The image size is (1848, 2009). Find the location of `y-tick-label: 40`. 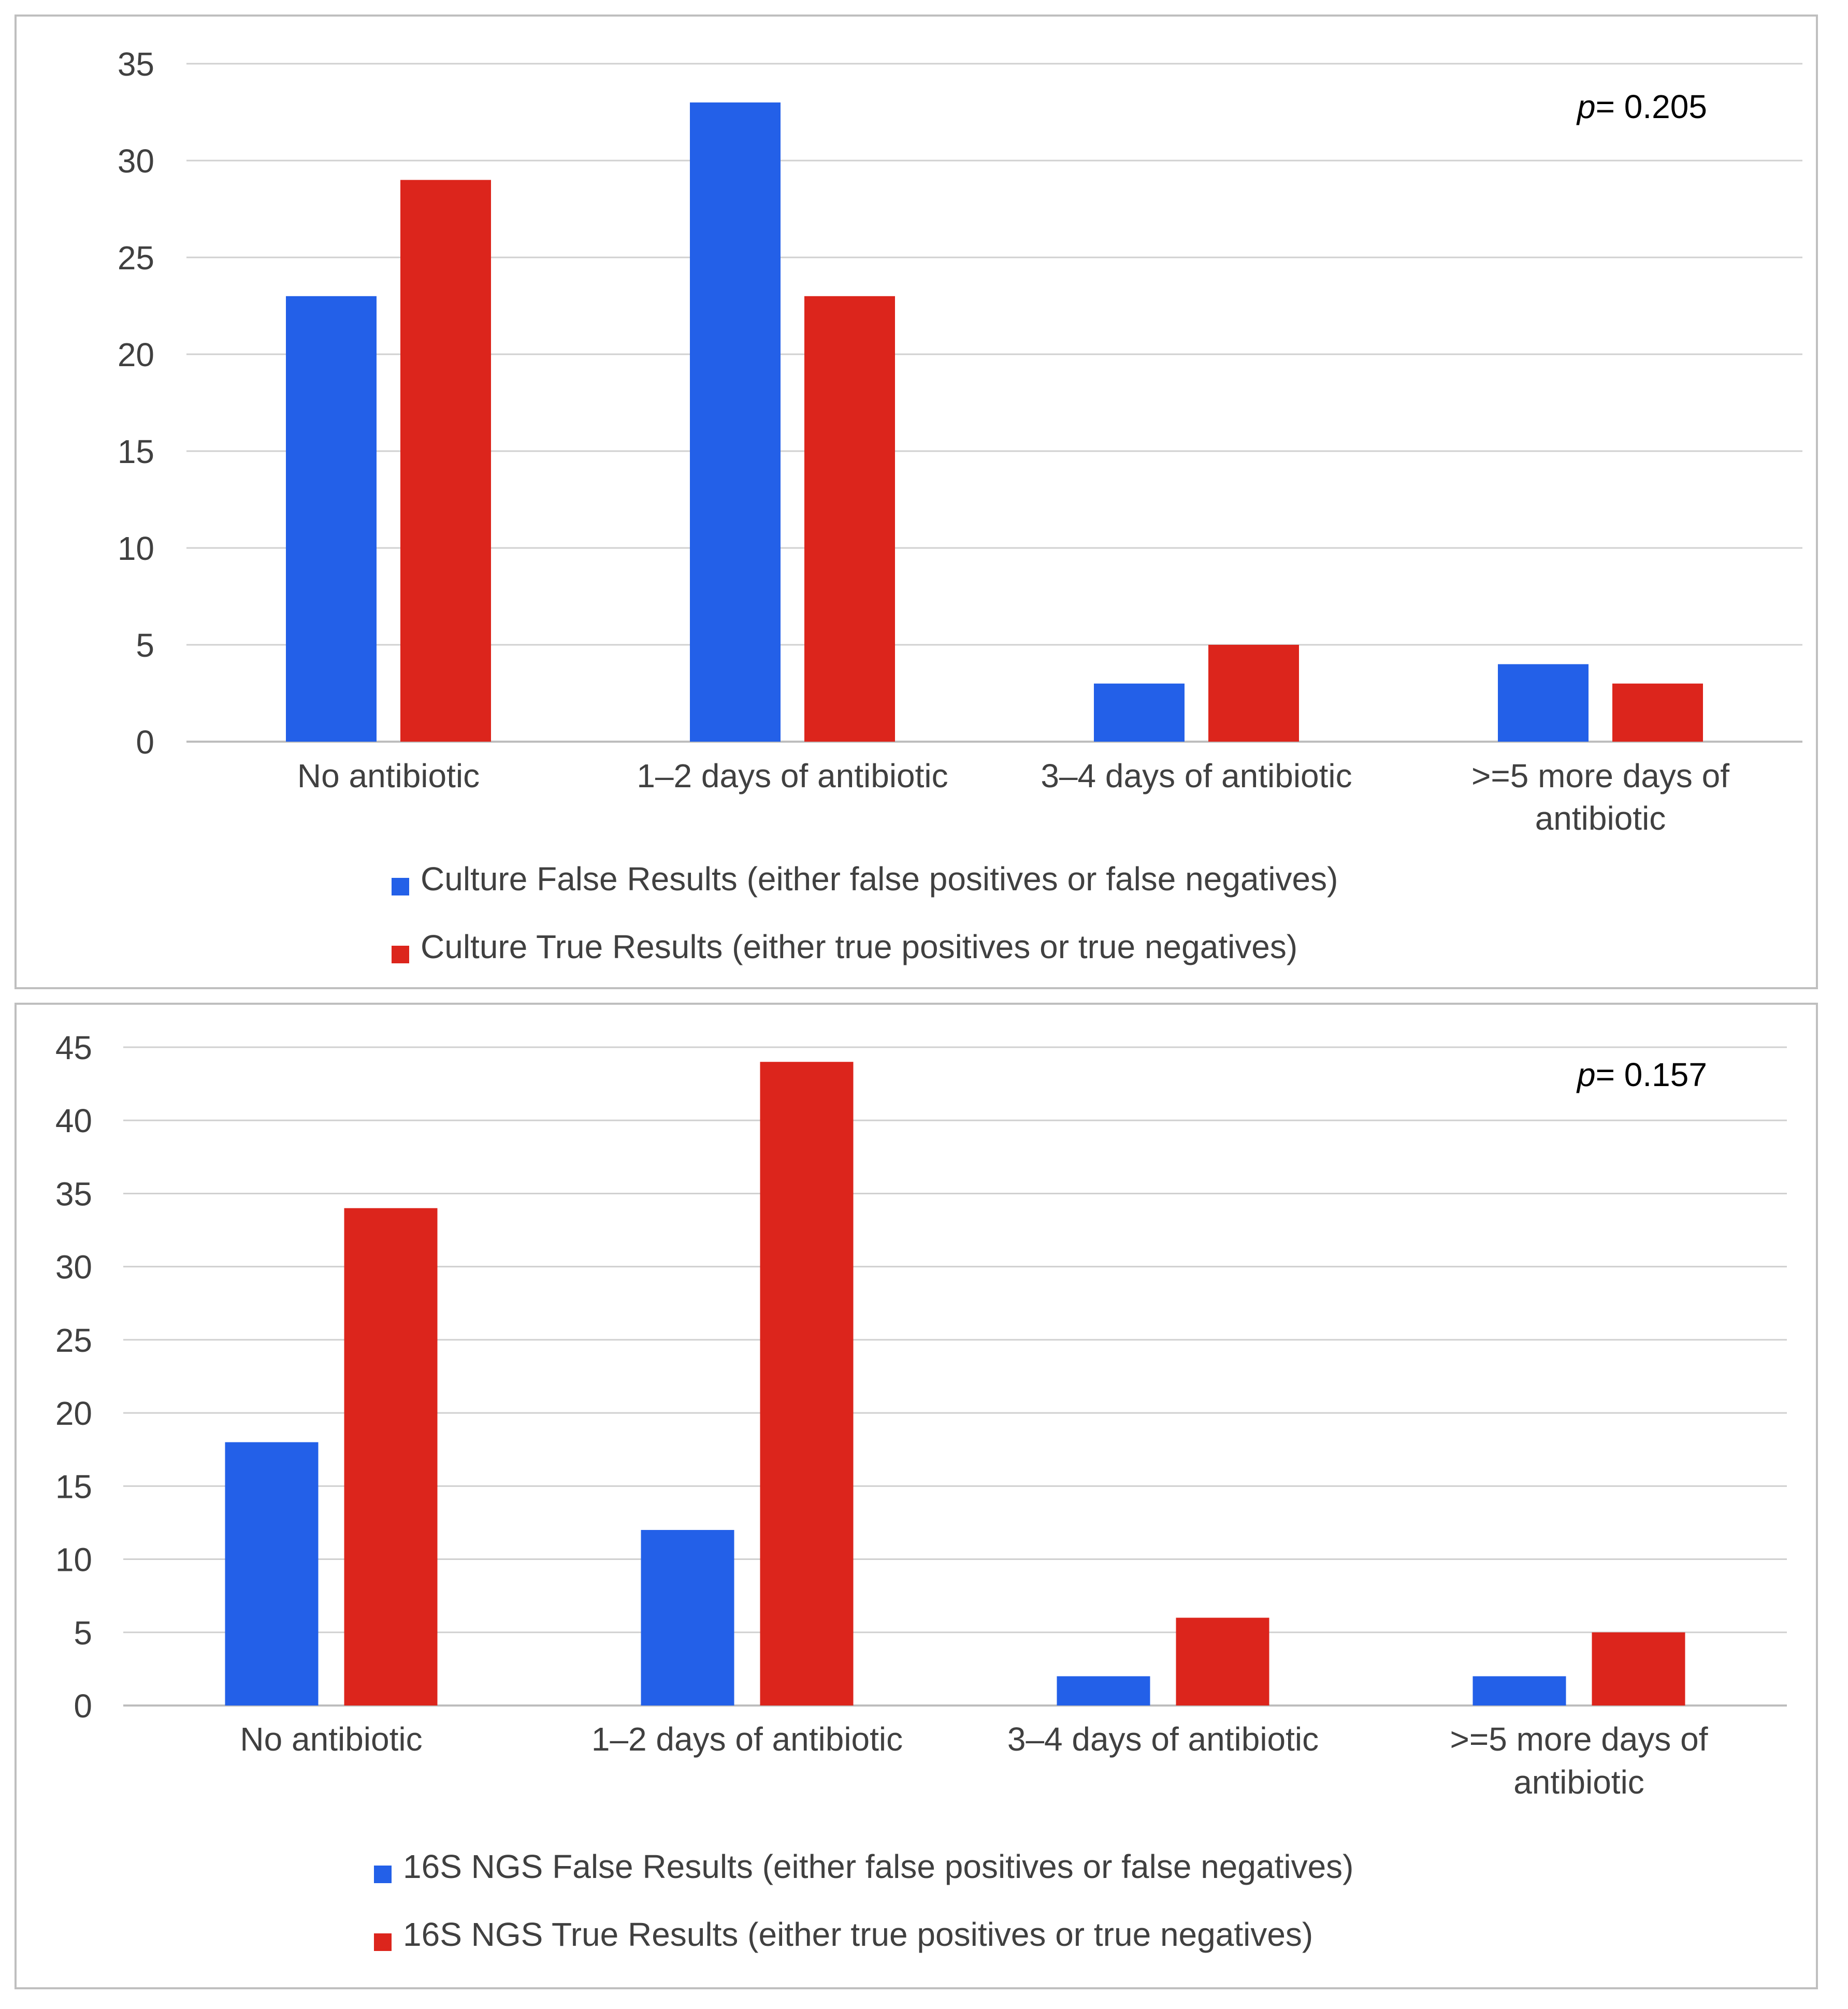

y-tick-label: 40 is located at coordinates (73, 1120).